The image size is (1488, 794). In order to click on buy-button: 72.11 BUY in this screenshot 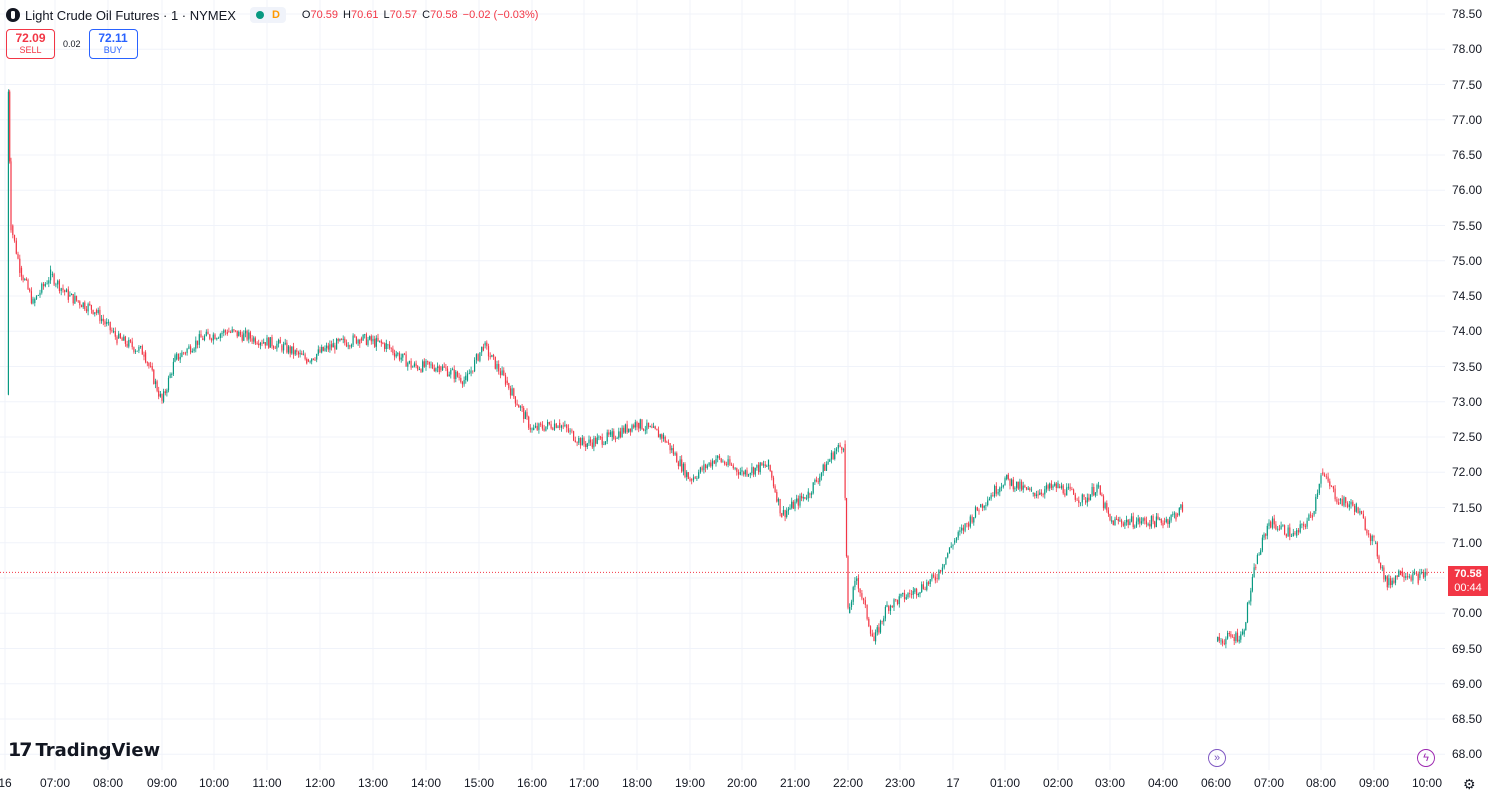, I will do `click(113, 44)`.